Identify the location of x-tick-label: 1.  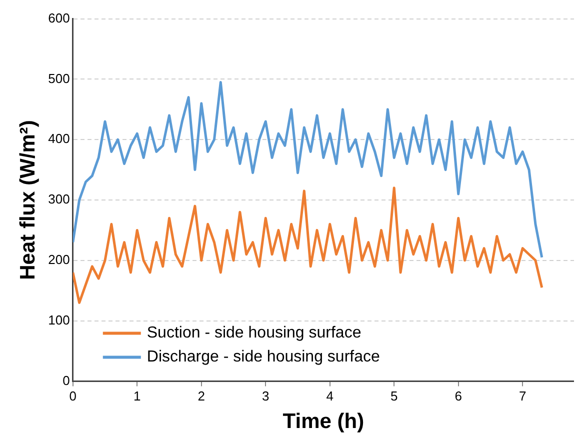
(137, 396).